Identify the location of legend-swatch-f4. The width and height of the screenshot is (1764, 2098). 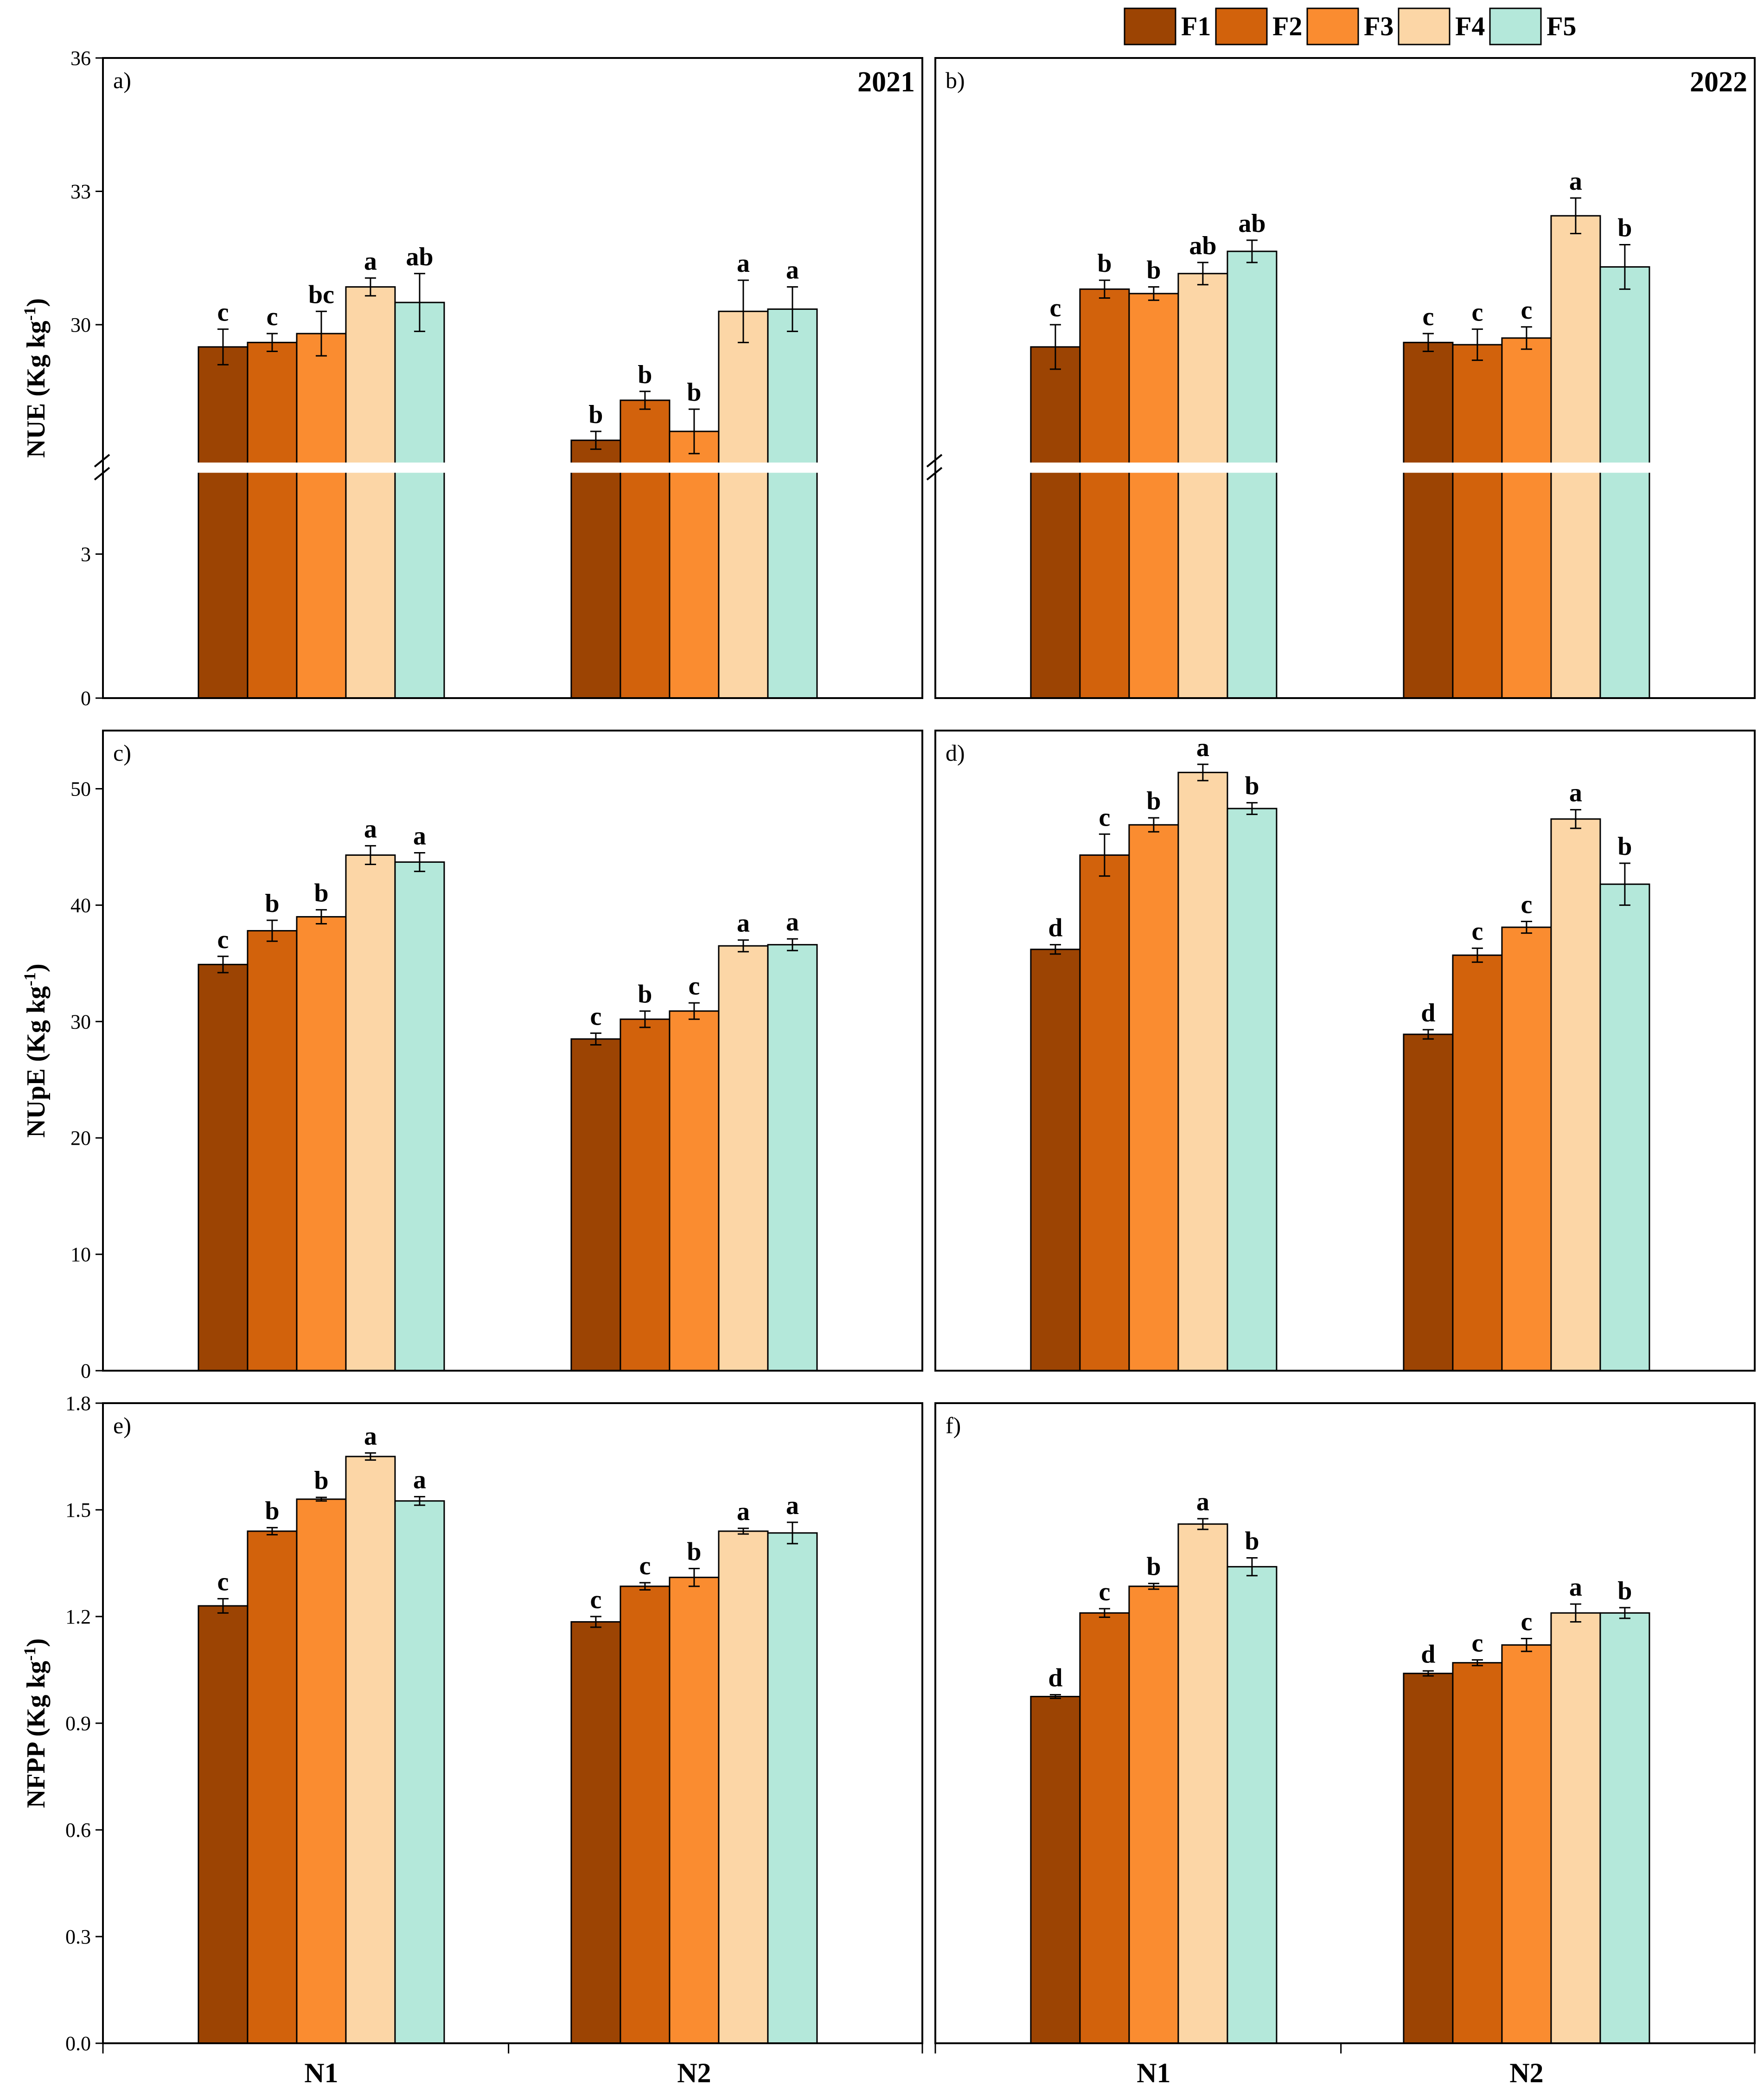
(1424, 26).